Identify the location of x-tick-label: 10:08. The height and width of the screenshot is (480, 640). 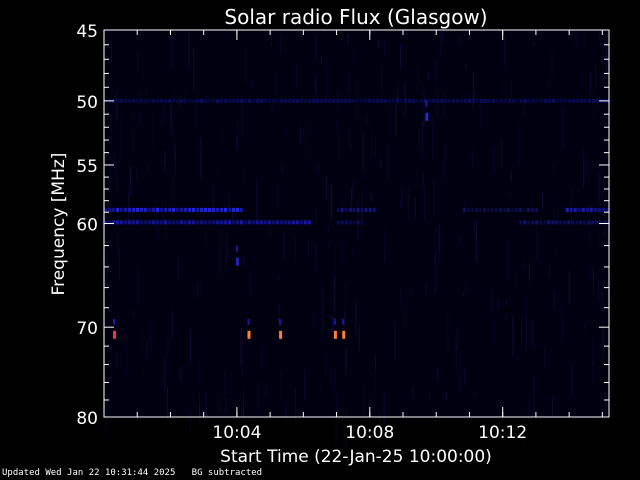
(369, 433).